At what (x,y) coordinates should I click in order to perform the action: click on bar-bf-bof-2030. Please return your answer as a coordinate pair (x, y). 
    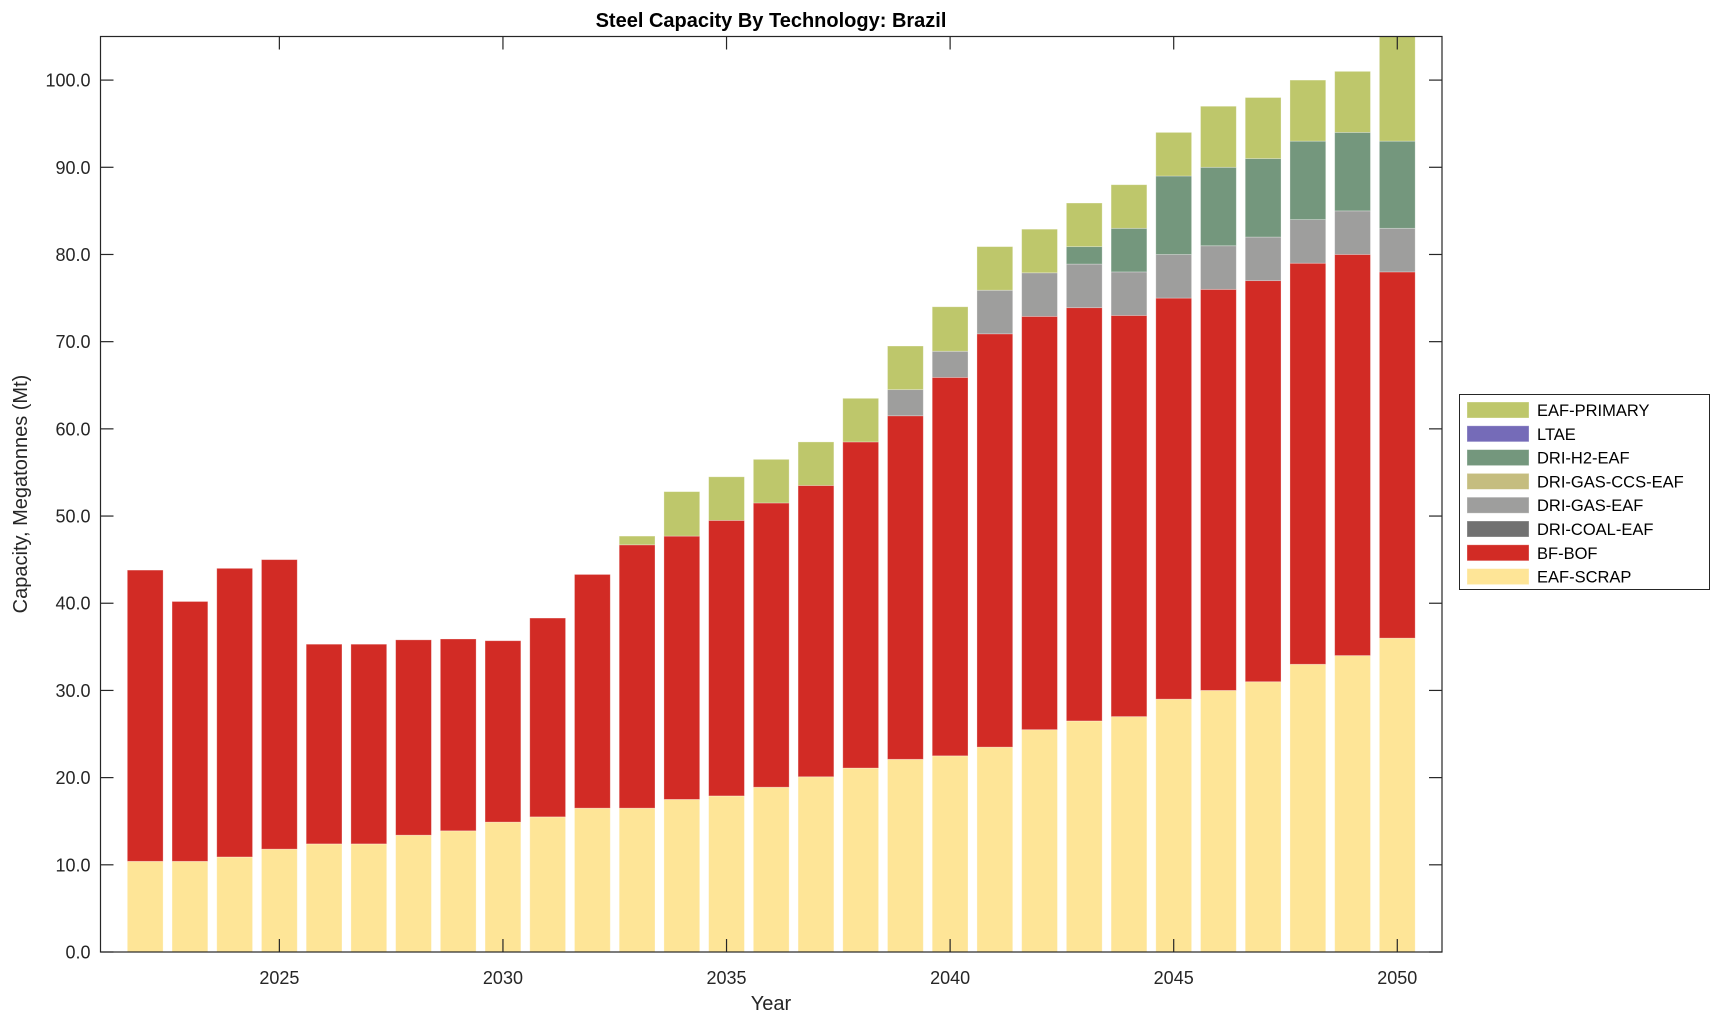
    Looking at the image, I should click on (503, 731).